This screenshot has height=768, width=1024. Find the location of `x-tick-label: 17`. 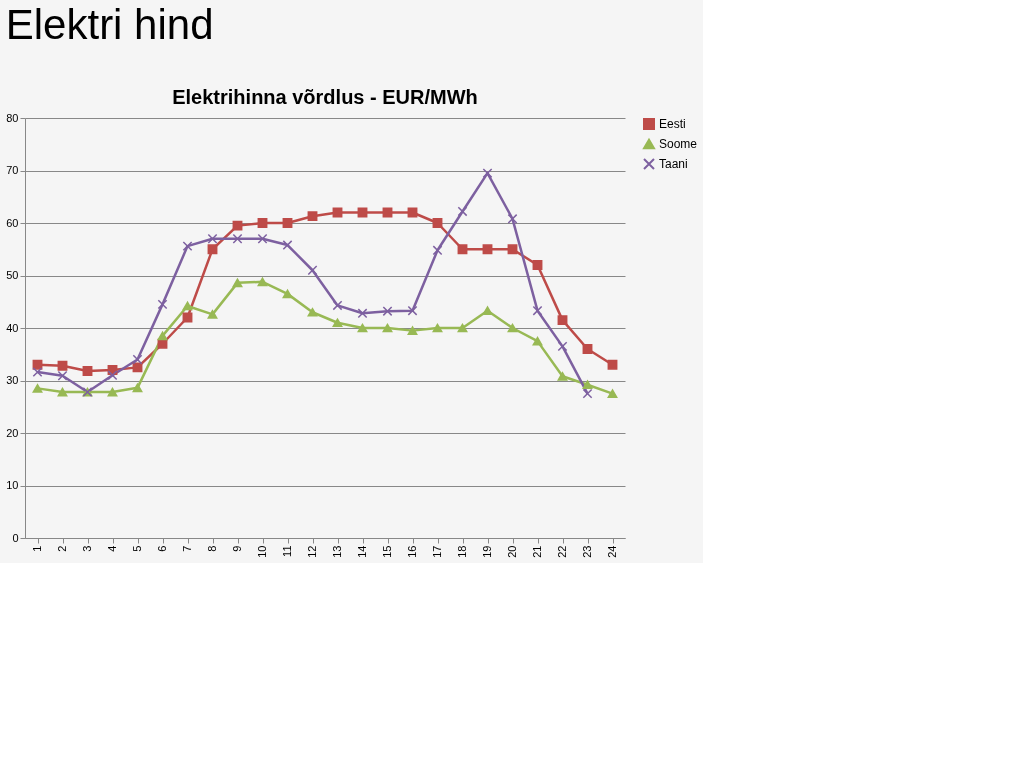

x-tick-label: 17 is located at coordinates (437, 551).